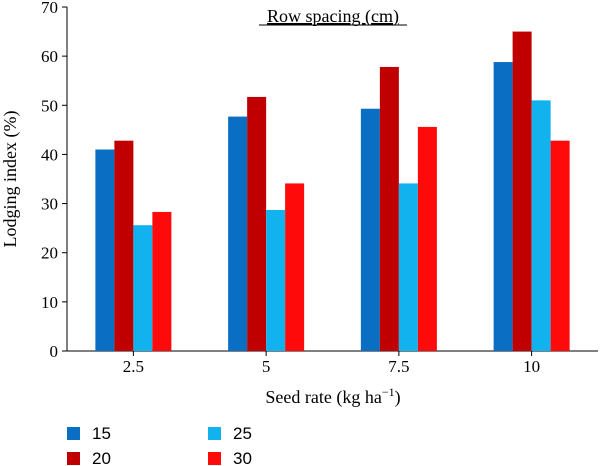 The image size is (600, 466). What do you see at coordinates (124, 245) in the screenshot?
I see `bar-20-2.5` at bounding box center [124, 245].